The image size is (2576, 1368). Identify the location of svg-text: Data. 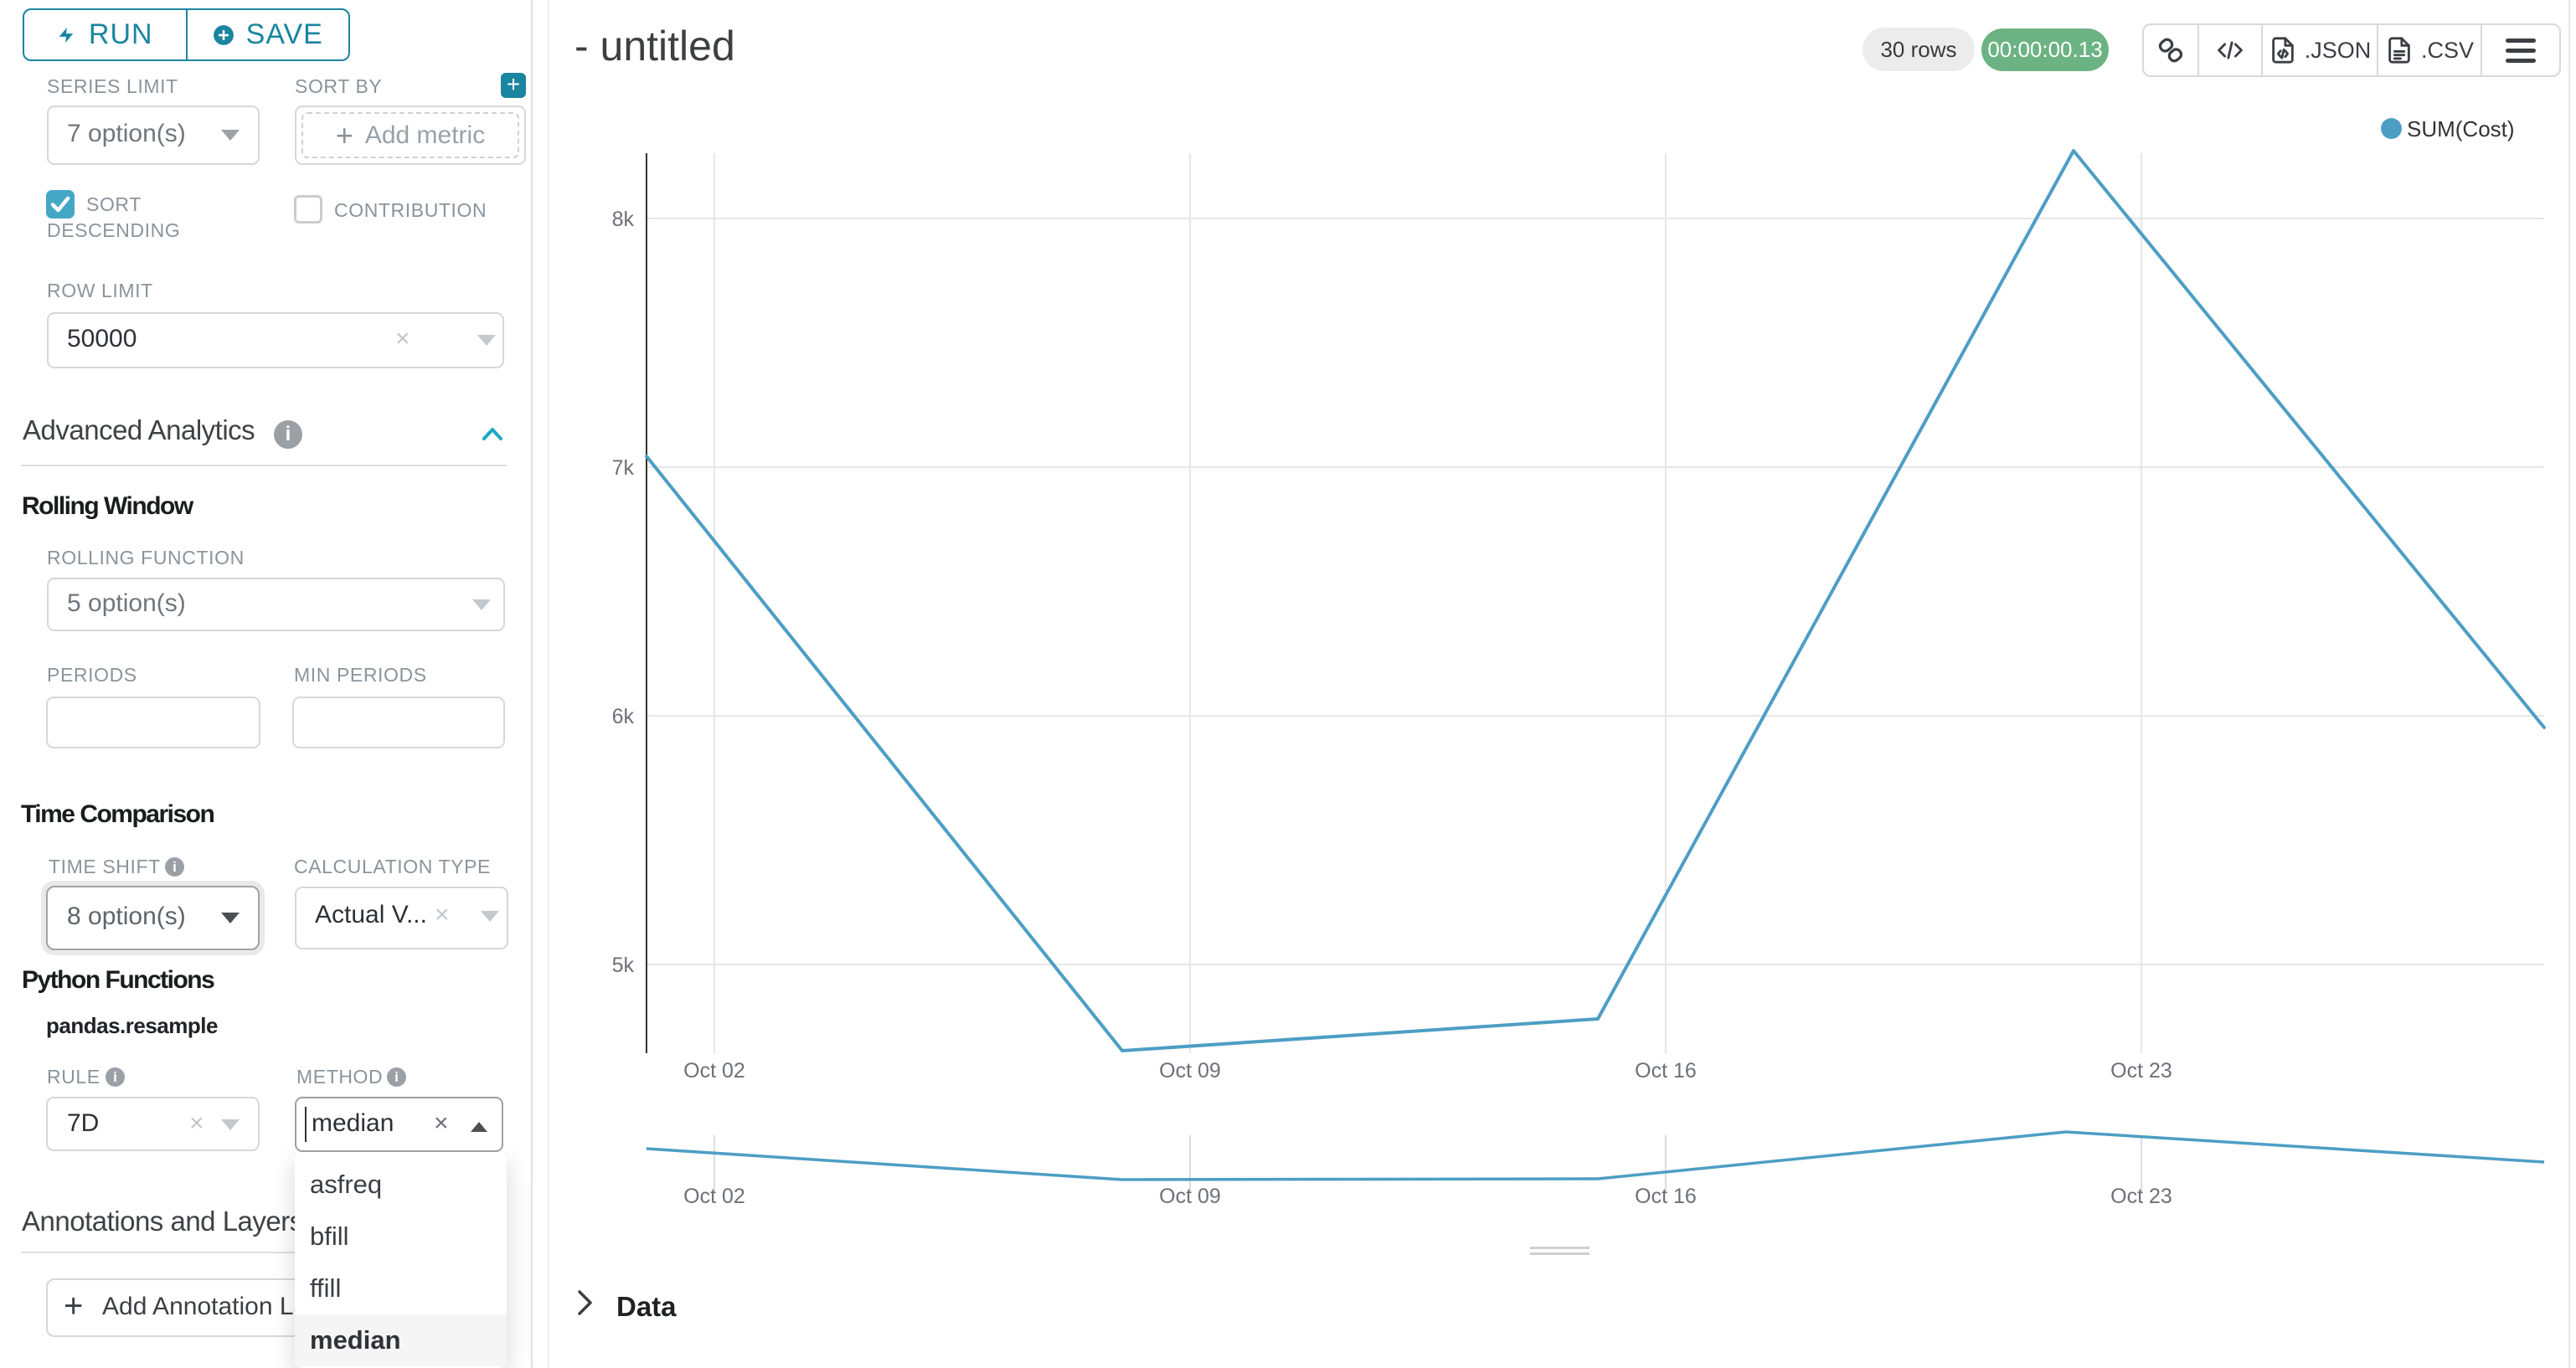
(646, 1307).